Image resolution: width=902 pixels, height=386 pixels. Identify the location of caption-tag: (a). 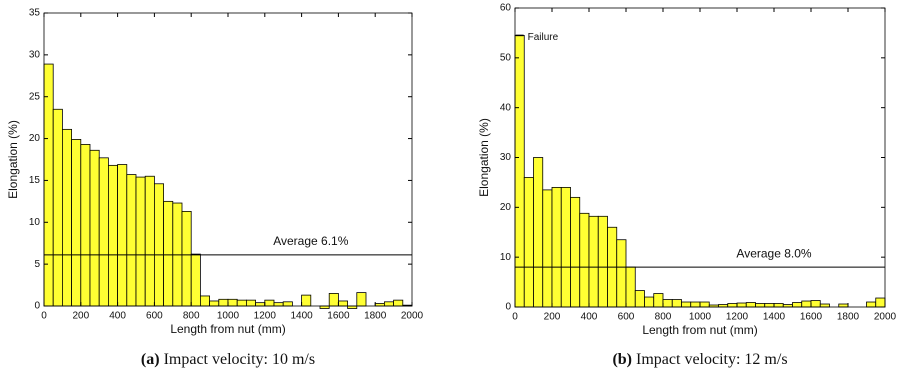
(150, 359).